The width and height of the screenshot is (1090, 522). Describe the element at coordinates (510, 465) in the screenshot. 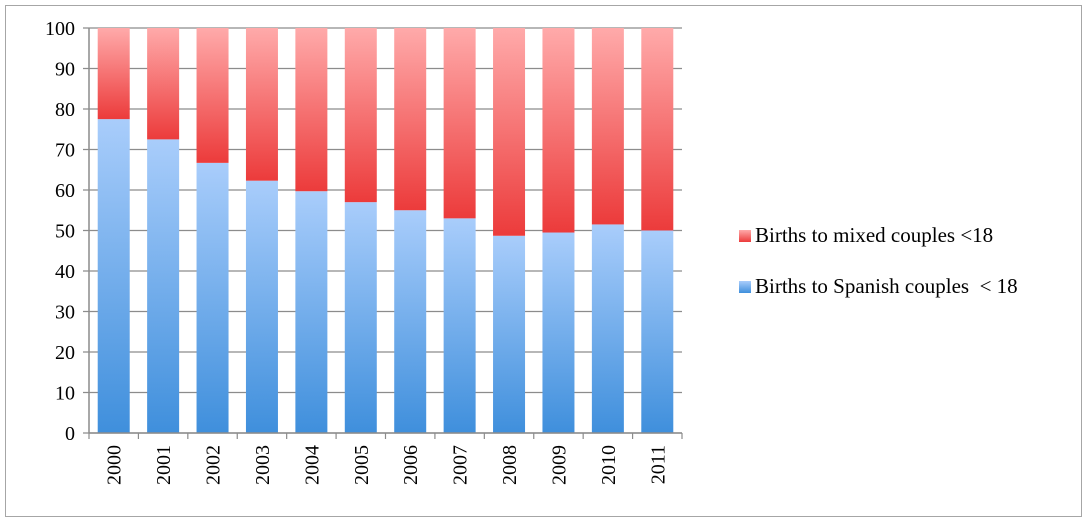

I see `x-tick-label-2008: 2008` at that location.